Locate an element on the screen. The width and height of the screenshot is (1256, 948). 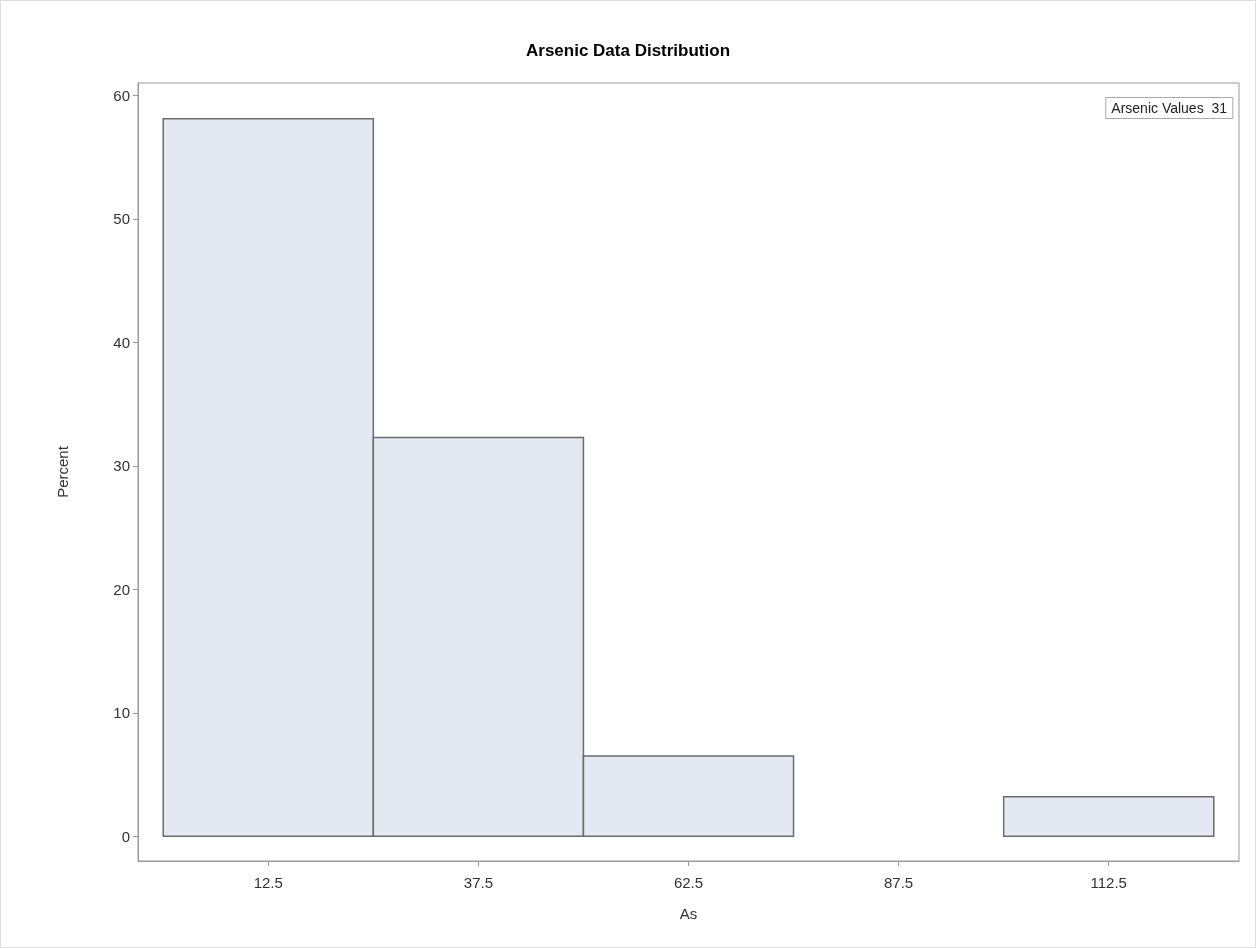
annotation: Arsenic Values 31 is located at coordinates (1169, 108).